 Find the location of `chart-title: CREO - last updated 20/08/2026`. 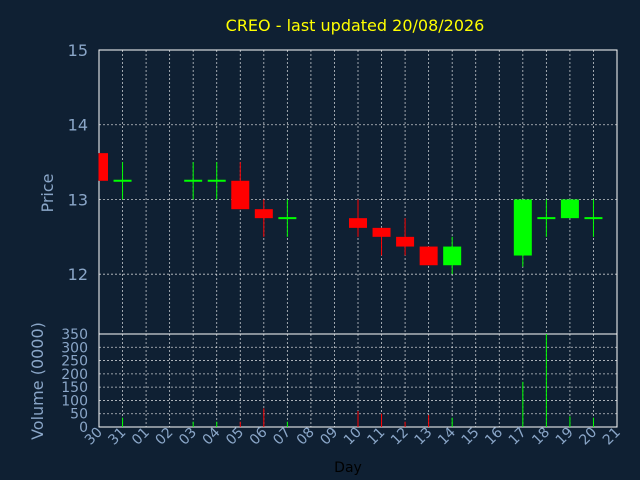

chart-title: CREO - last updated 20/08/2026 is located at coordinates (355, 25).